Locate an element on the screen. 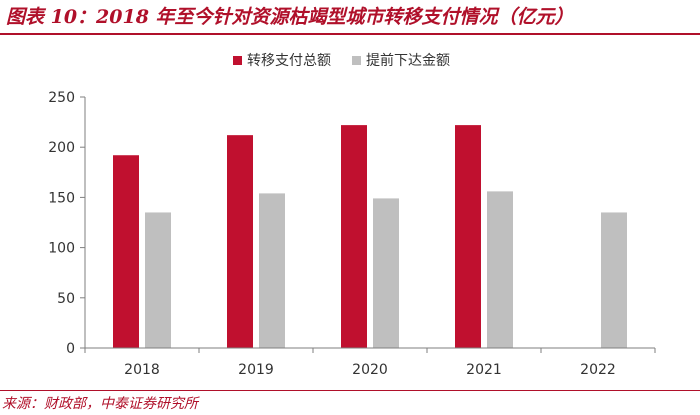  y-tick-label-250: 250 is located at coordinates (61, 98).